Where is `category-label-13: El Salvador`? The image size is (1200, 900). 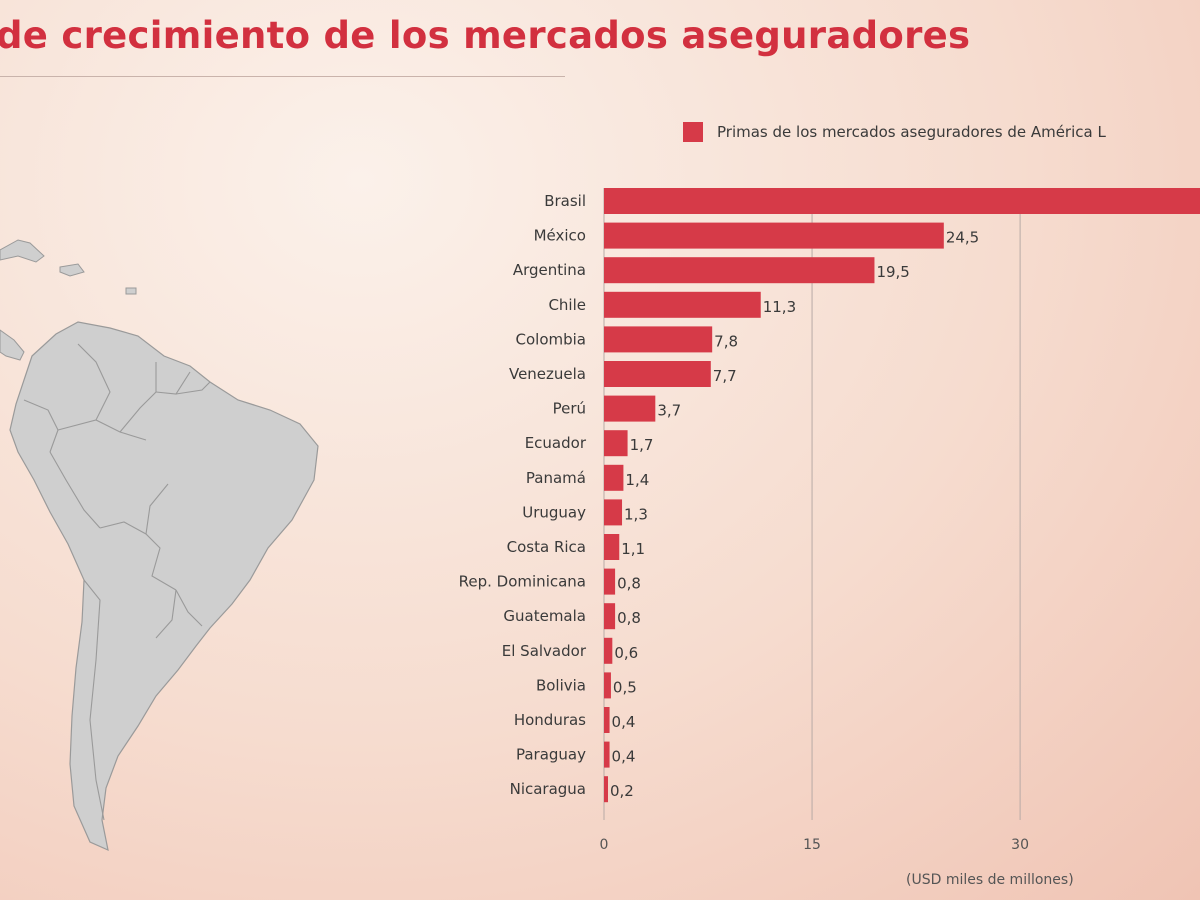 category-label-13: El Salvador is located at coordinates (544, 651).